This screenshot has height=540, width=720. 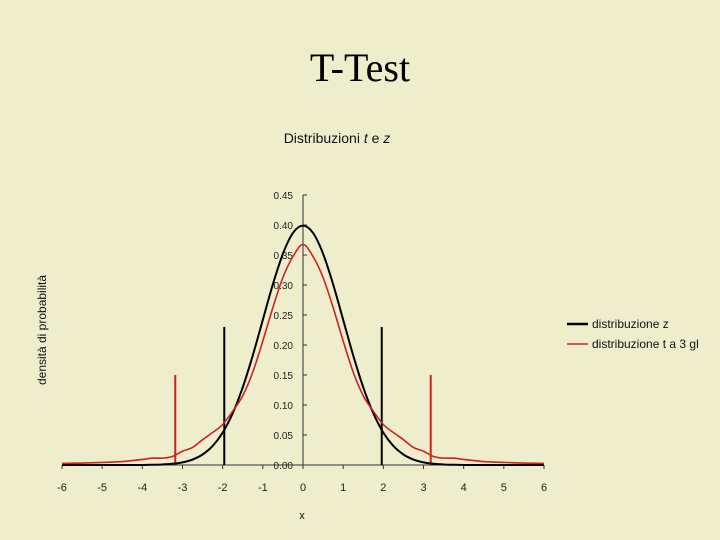 What do you see at coordinates (343, 488) in the screenshot?
I see `x-tick-label: 1` at bounding box center [343, 488].